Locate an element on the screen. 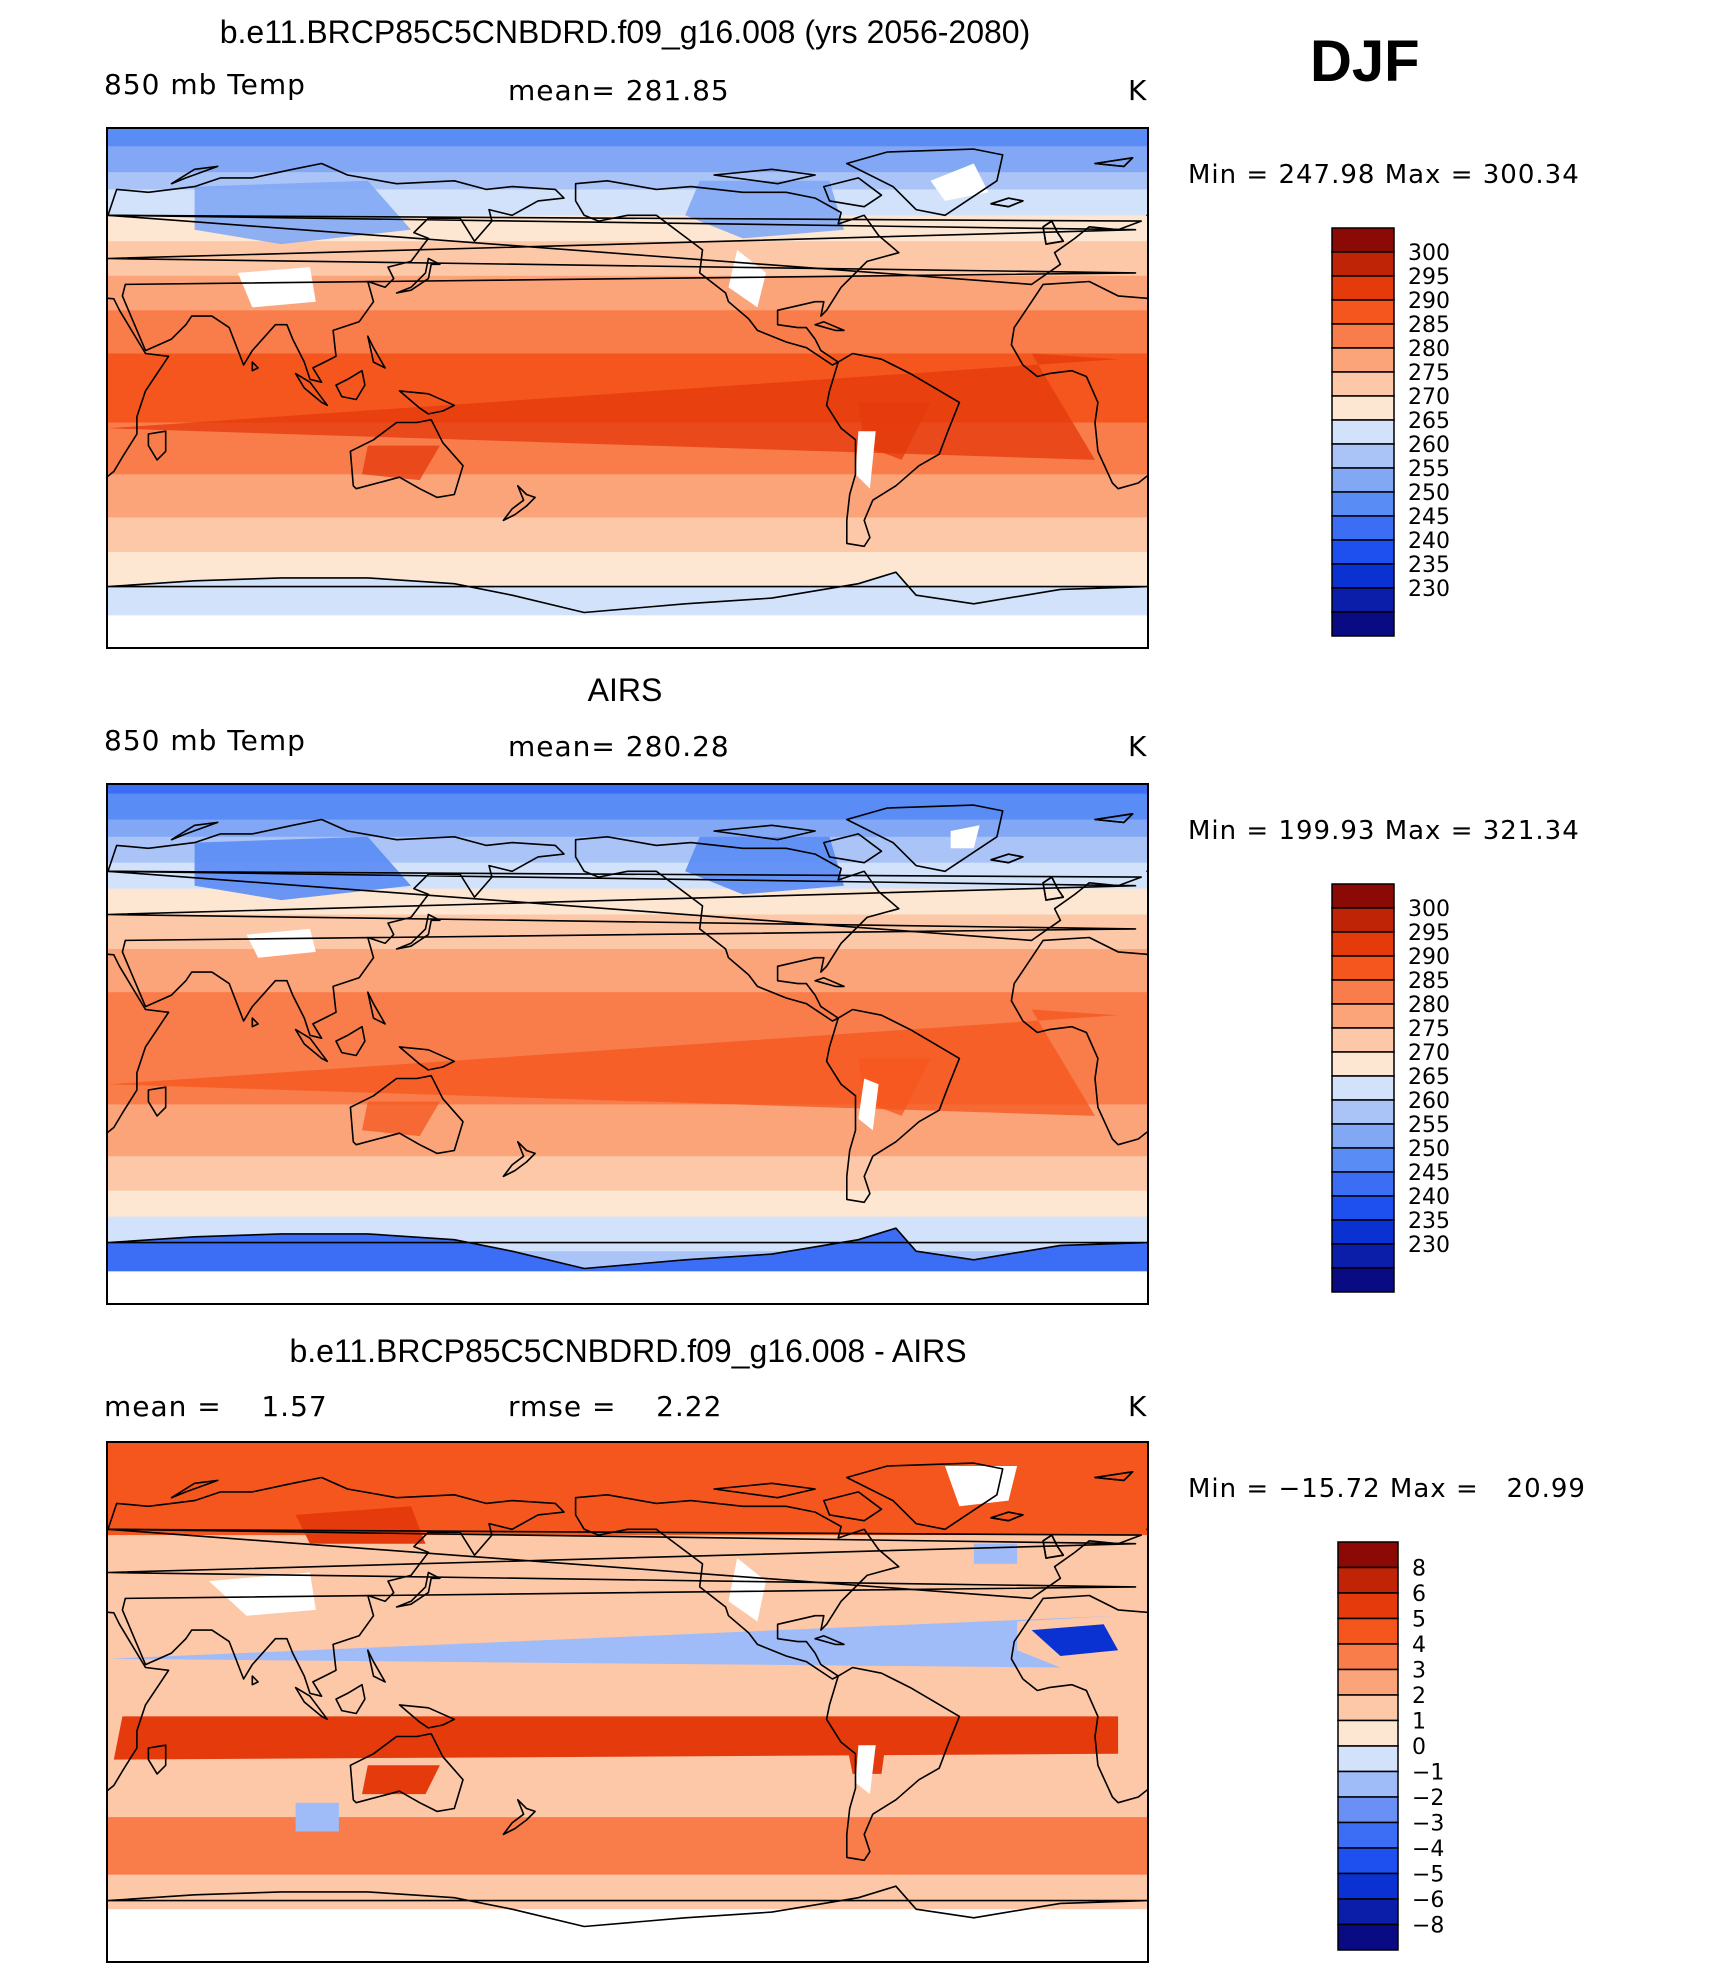  panel1-map-warm-region is located at coordinates (401, 463).